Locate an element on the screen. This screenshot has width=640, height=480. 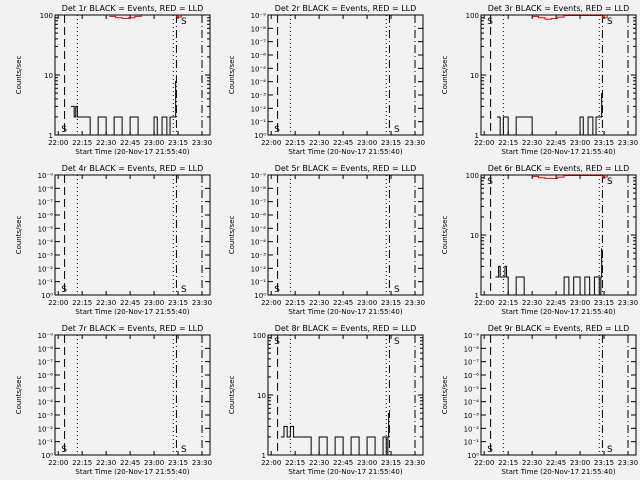
panel-title: Det 2r BLACK = Events, RED = LLD is located at coordinates (346, 8).